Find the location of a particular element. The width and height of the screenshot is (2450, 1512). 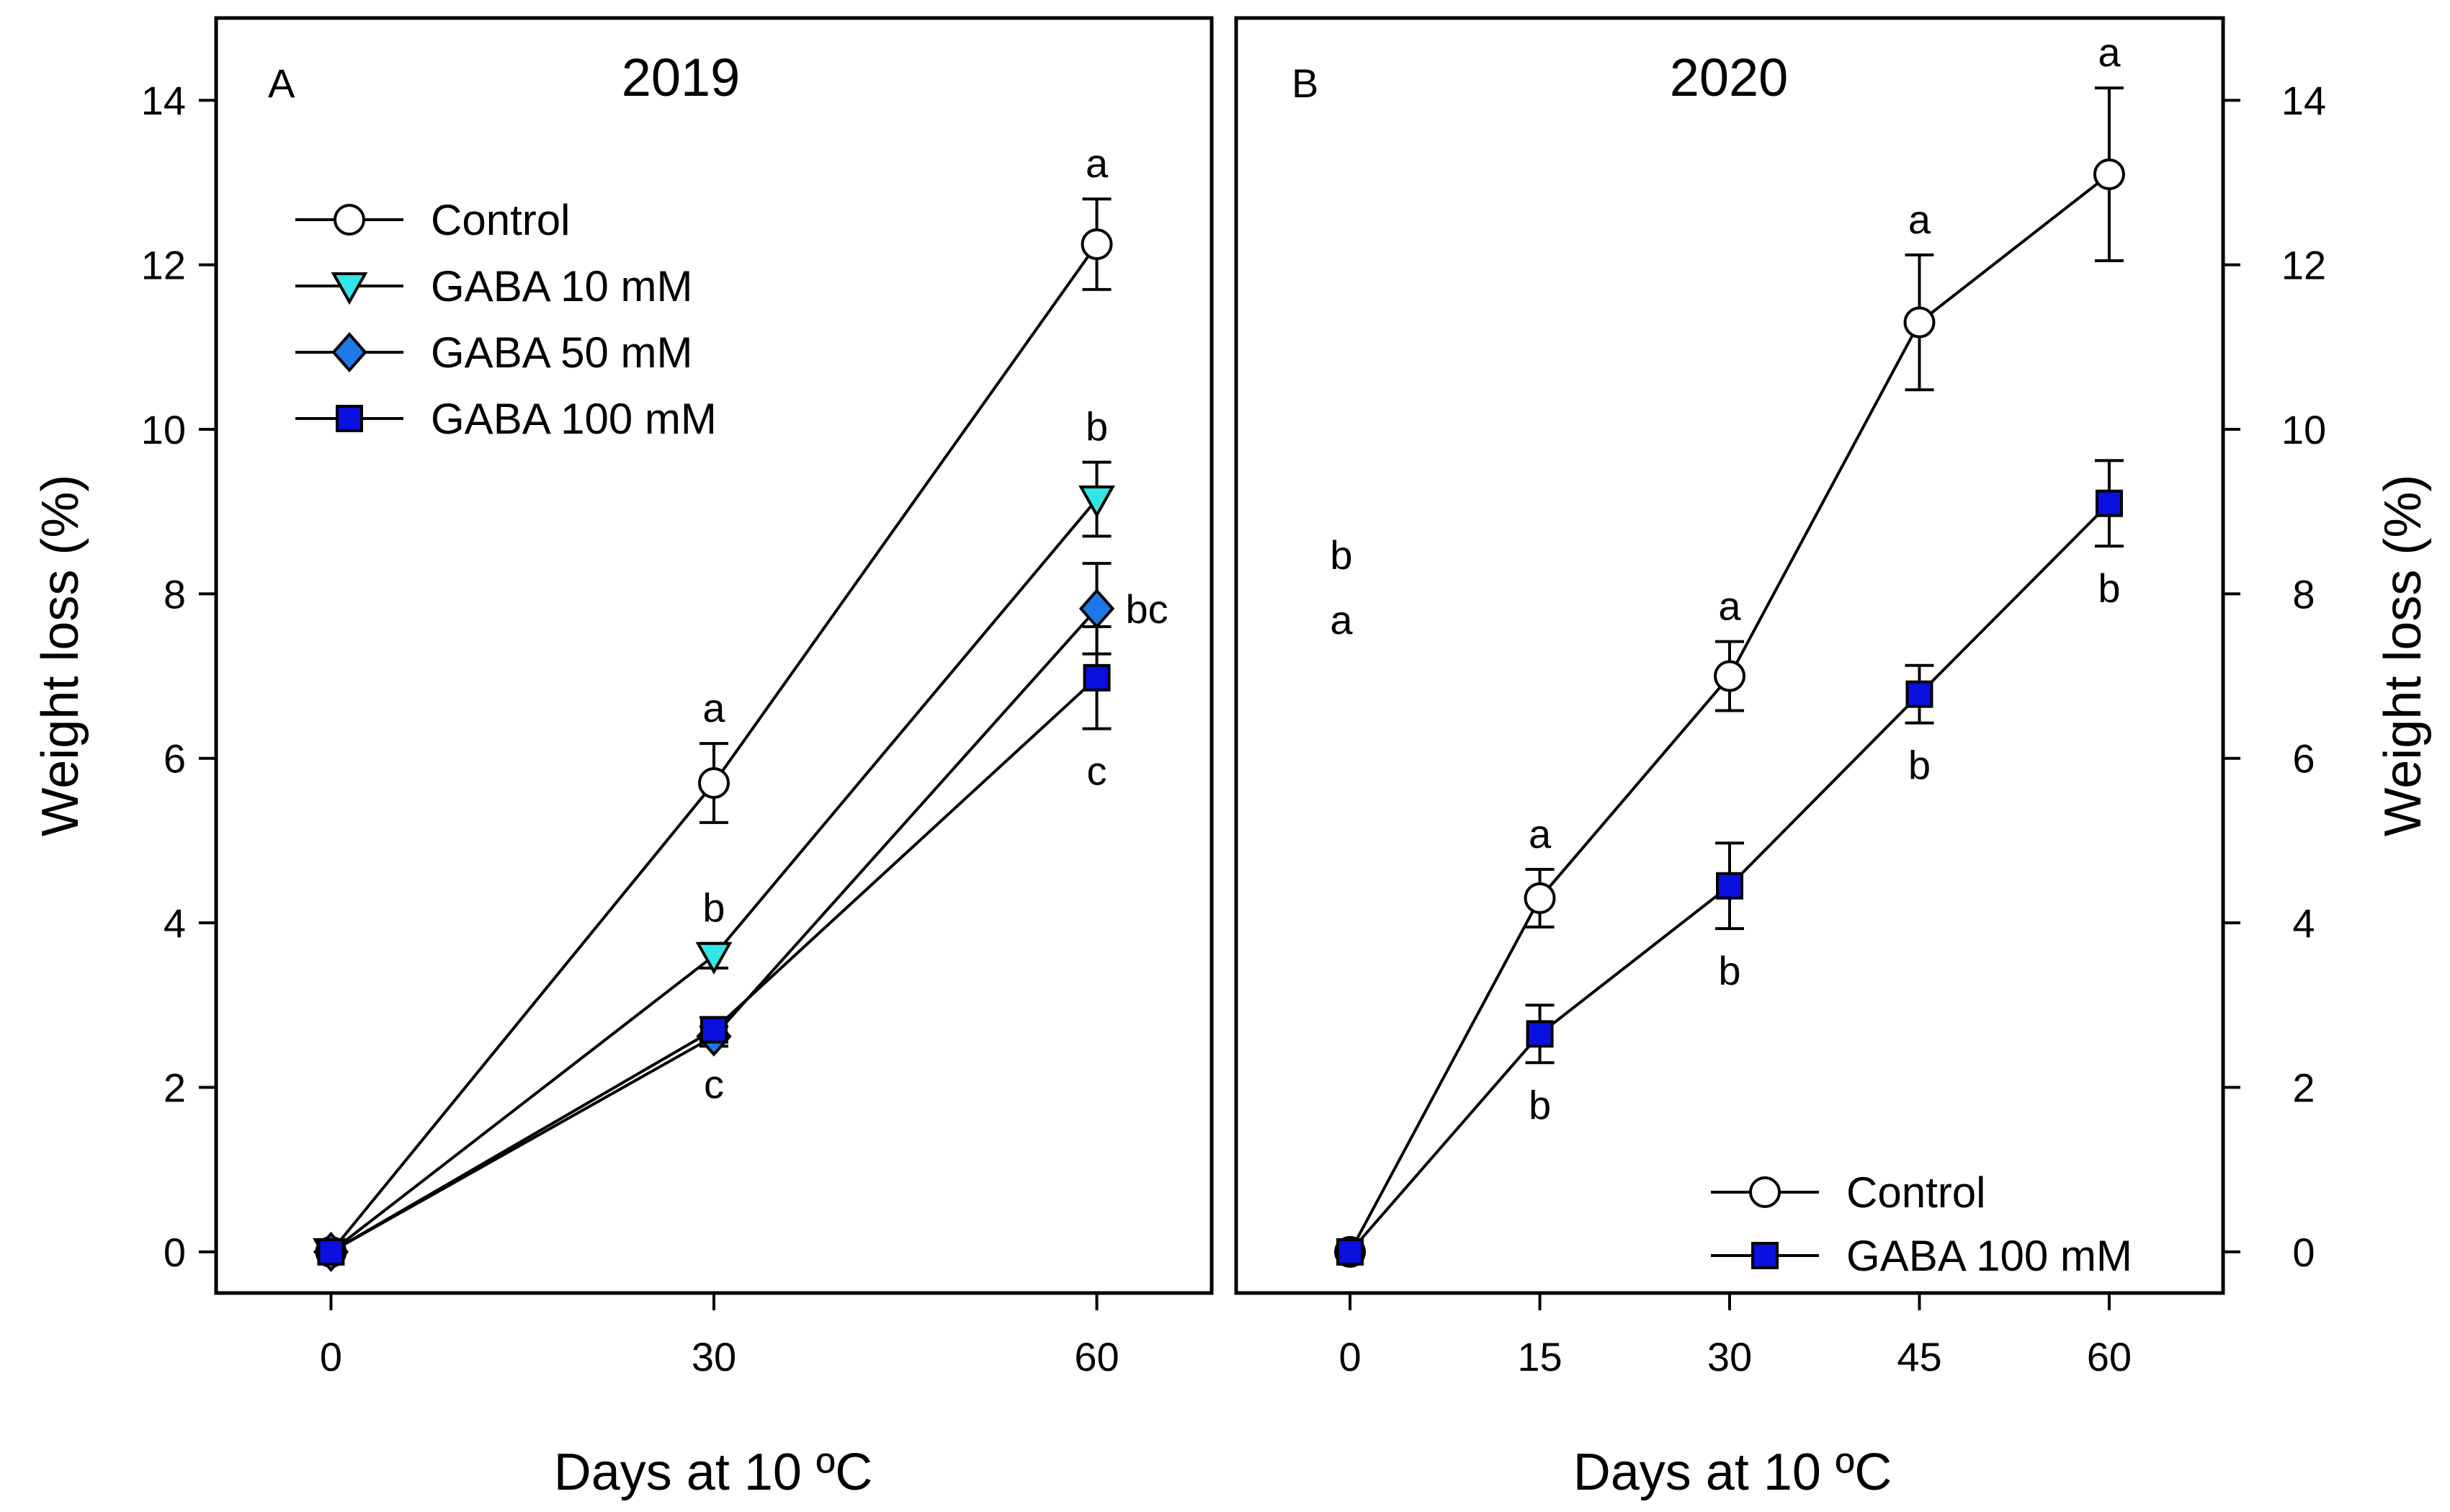

panel-a-y-axis: 0 2 4 6 8 10 12 14 is located at coordinates (179, 676).